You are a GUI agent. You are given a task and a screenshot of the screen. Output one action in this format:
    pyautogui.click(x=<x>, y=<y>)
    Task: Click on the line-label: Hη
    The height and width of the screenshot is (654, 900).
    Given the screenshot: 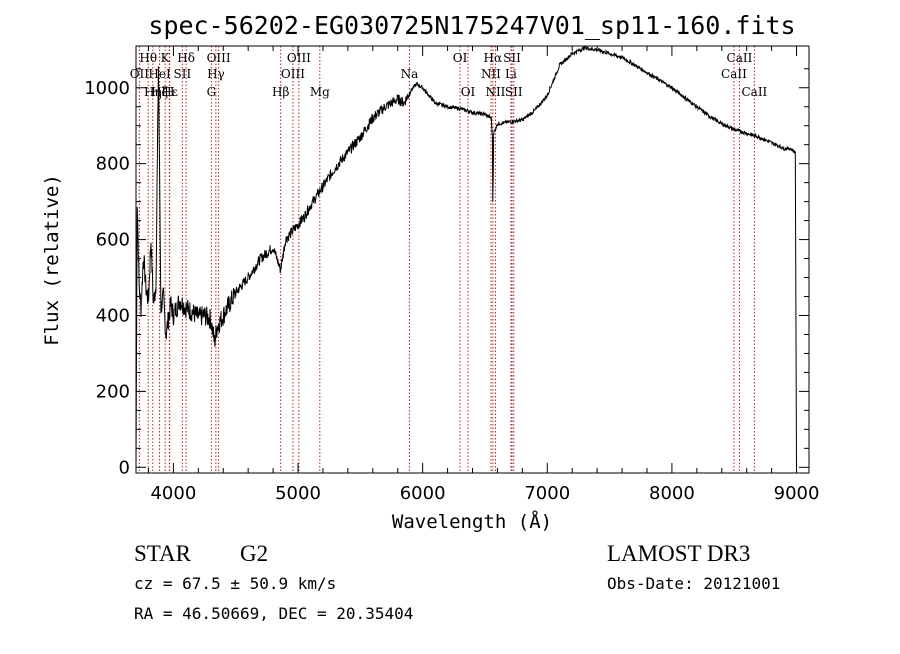 What is the action you would take?
    pyautogui.click(x=153, y=92)
    